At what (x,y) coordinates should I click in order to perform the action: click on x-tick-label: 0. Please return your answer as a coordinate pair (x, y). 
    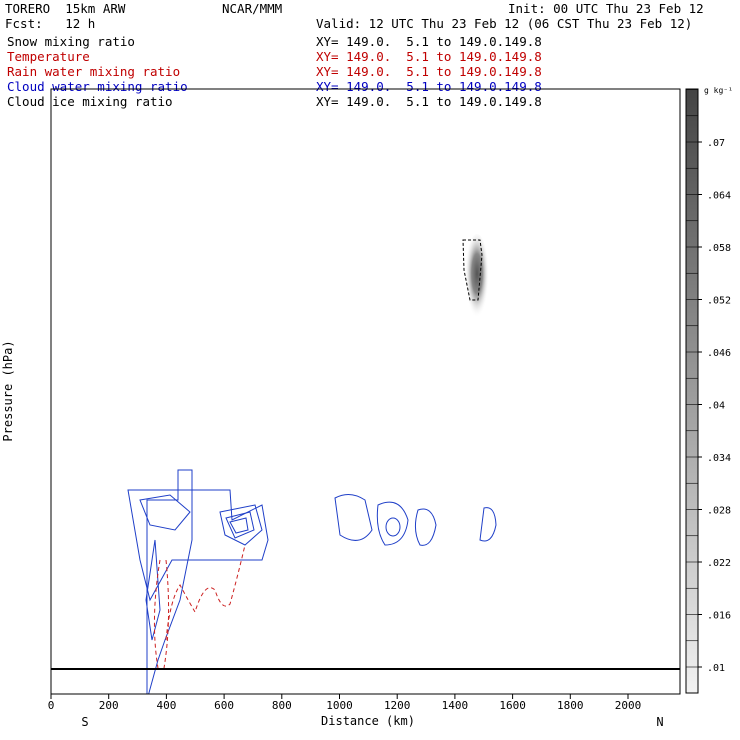
    Looking at the image, I should click on (51, 705).